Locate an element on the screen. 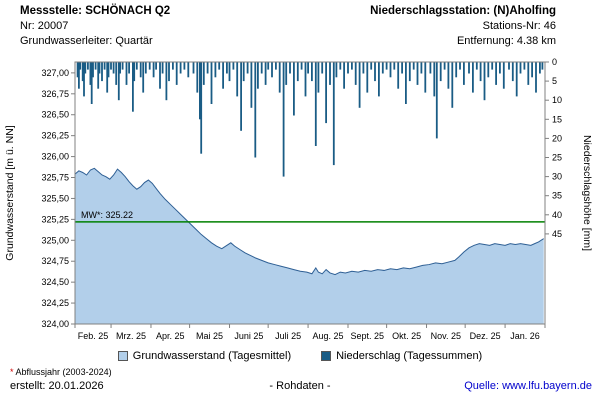  x-month-label: Nov. 25 is located at coordinates (446, 336).